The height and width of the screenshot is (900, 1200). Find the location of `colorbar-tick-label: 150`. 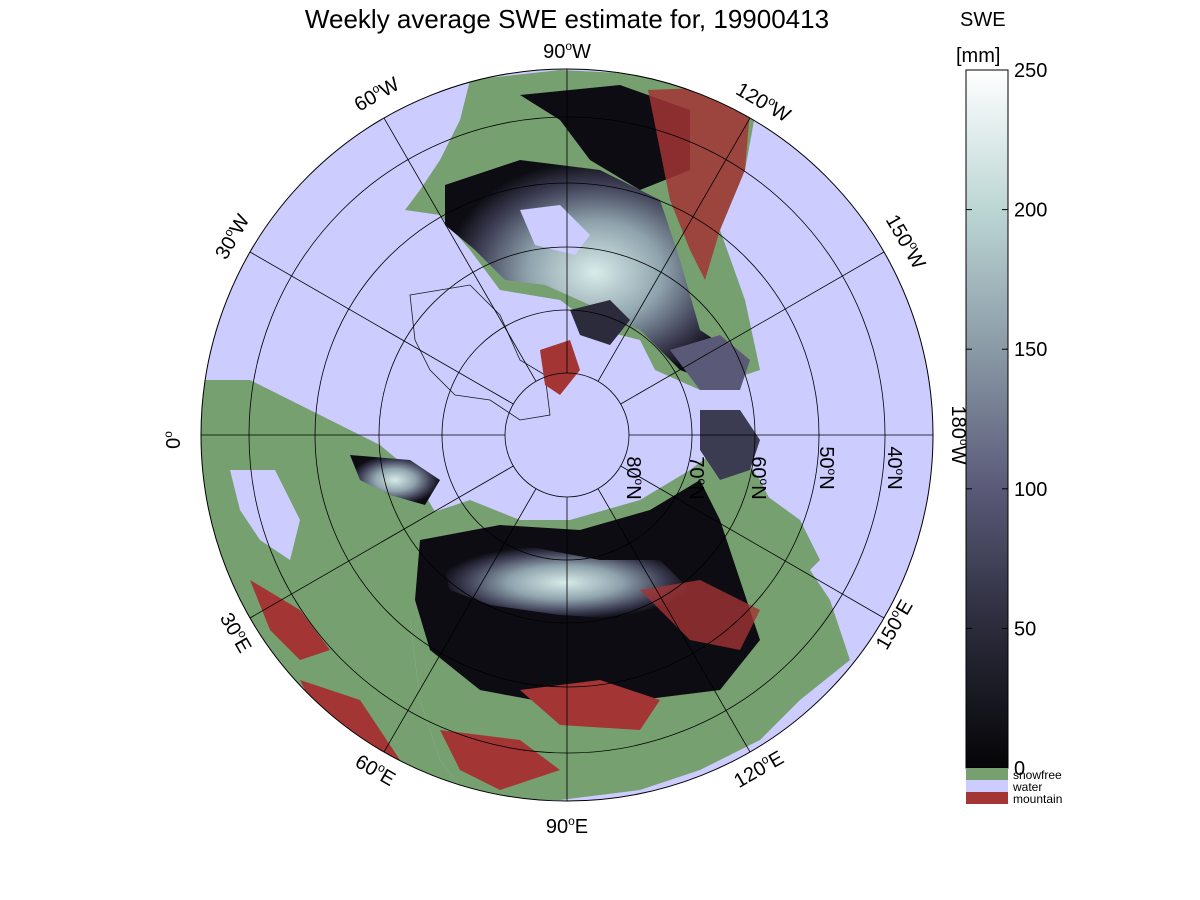

colorbar-tick-label: 150 is located at coordinates (1030, 350).